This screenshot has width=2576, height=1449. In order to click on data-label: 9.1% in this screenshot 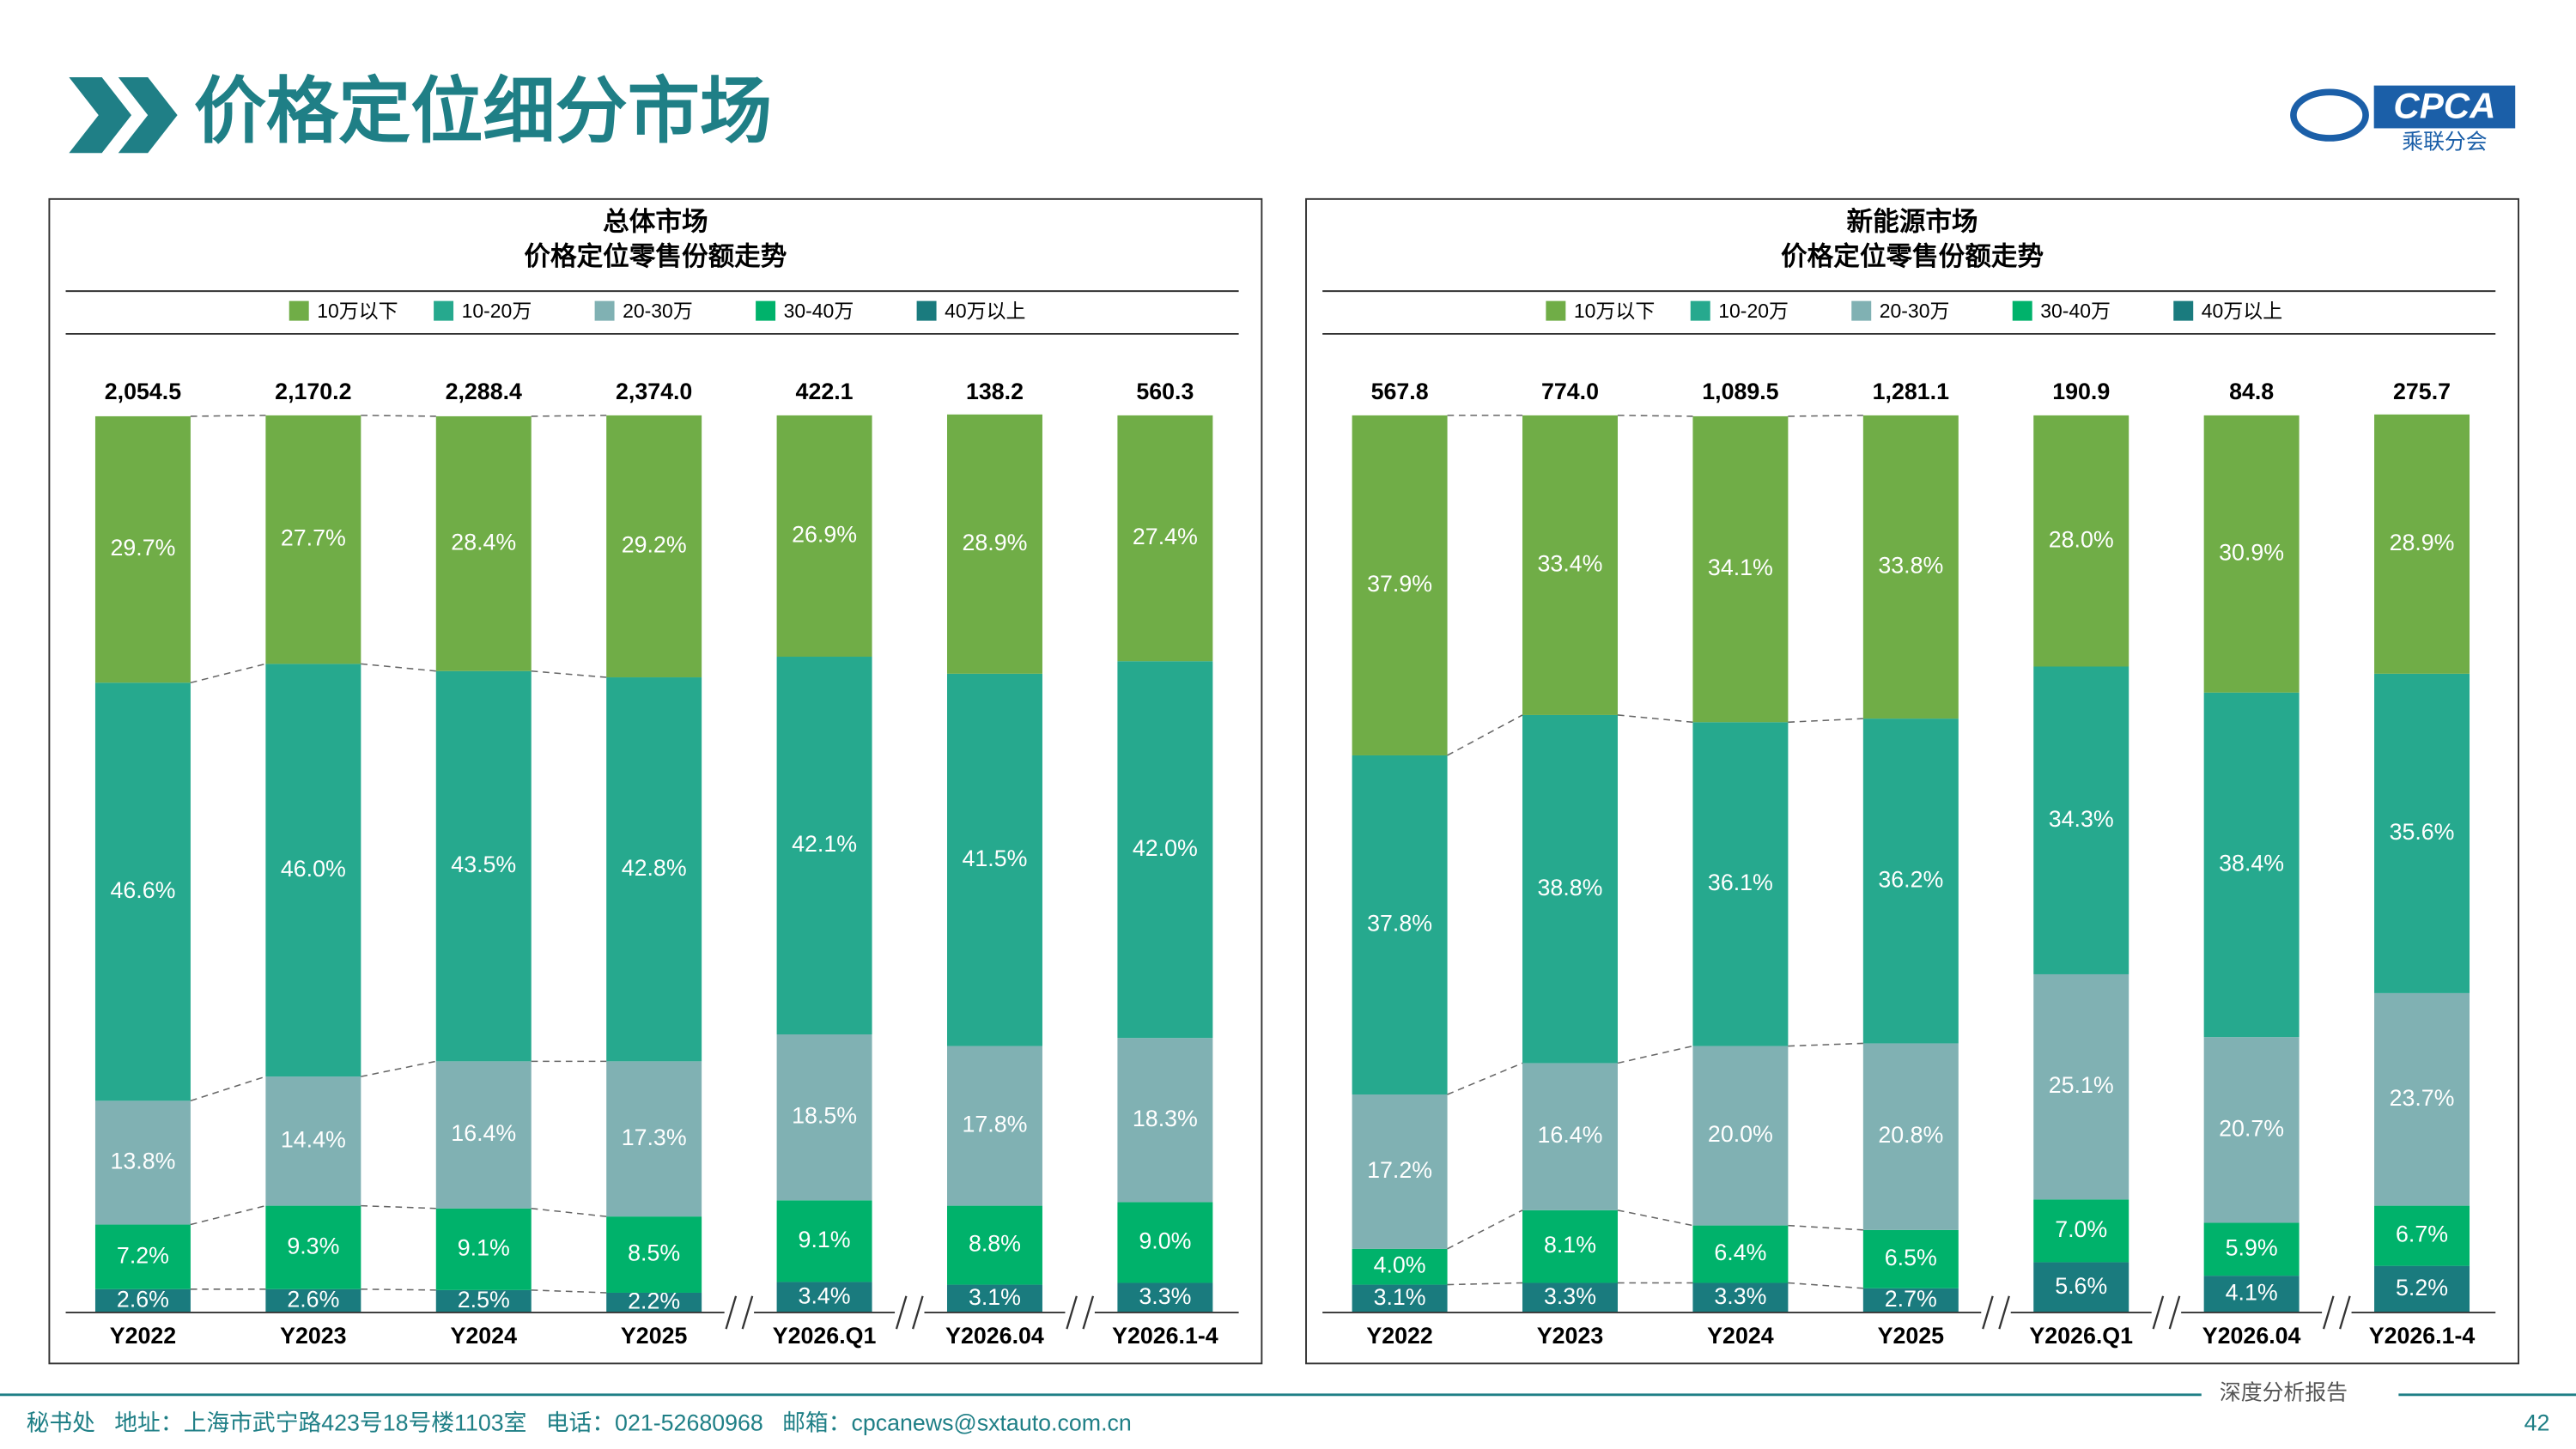, I will do `click(825, 1239)`.